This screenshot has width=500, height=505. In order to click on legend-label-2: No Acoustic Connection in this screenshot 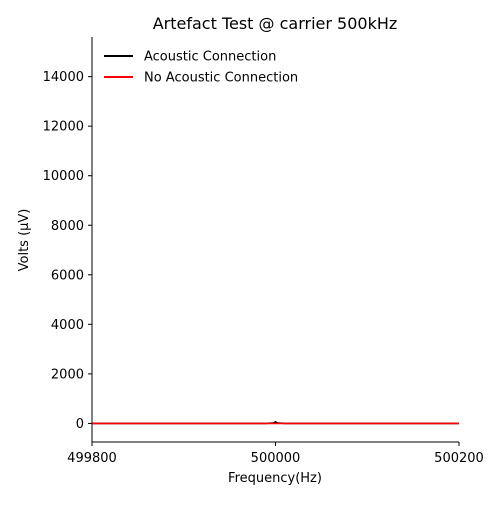, I will do `click(221, 78)`.